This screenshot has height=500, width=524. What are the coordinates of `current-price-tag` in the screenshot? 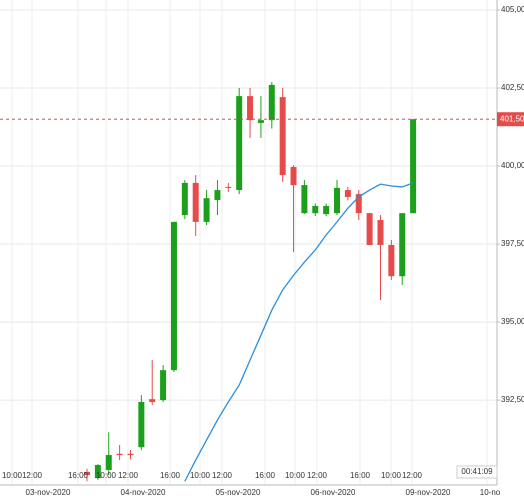 It's located at (510, 119).